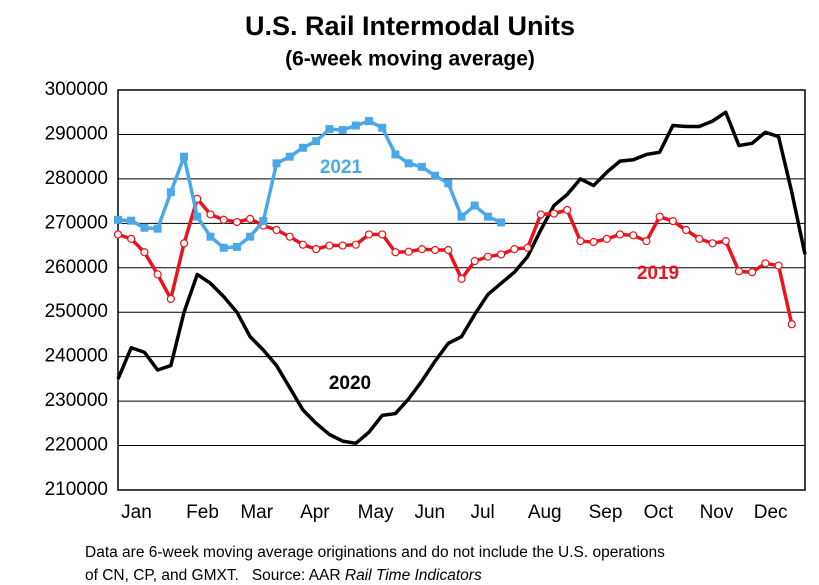 The image size is (819, 585). I want to click on series-label: 2021, so click(341, 167).